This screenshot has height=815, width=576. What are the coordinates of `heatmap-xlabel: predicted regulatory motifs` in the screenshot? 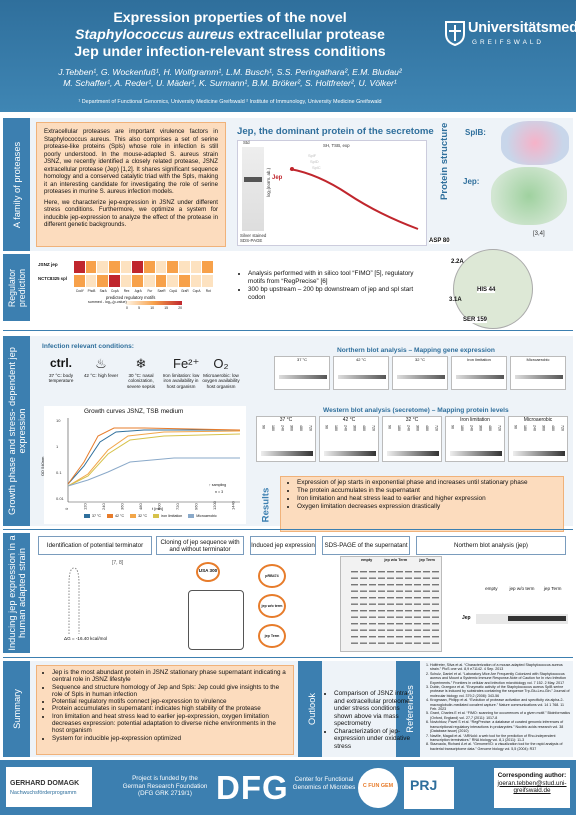 It's located at (131, 297).